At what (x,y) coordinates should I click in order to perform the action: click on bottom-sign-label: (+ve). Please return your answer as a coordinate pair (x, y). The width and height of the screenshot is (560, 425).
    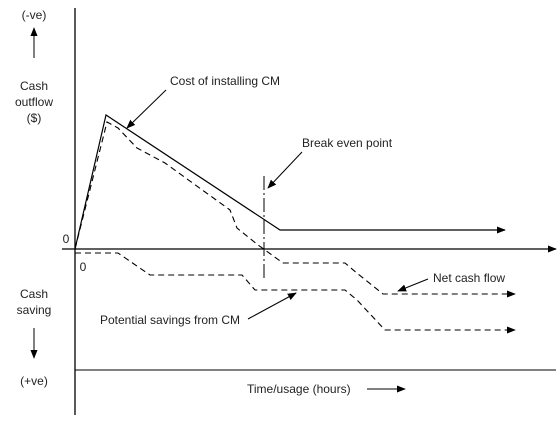
    Looking at the image, I should click on (34, 381).